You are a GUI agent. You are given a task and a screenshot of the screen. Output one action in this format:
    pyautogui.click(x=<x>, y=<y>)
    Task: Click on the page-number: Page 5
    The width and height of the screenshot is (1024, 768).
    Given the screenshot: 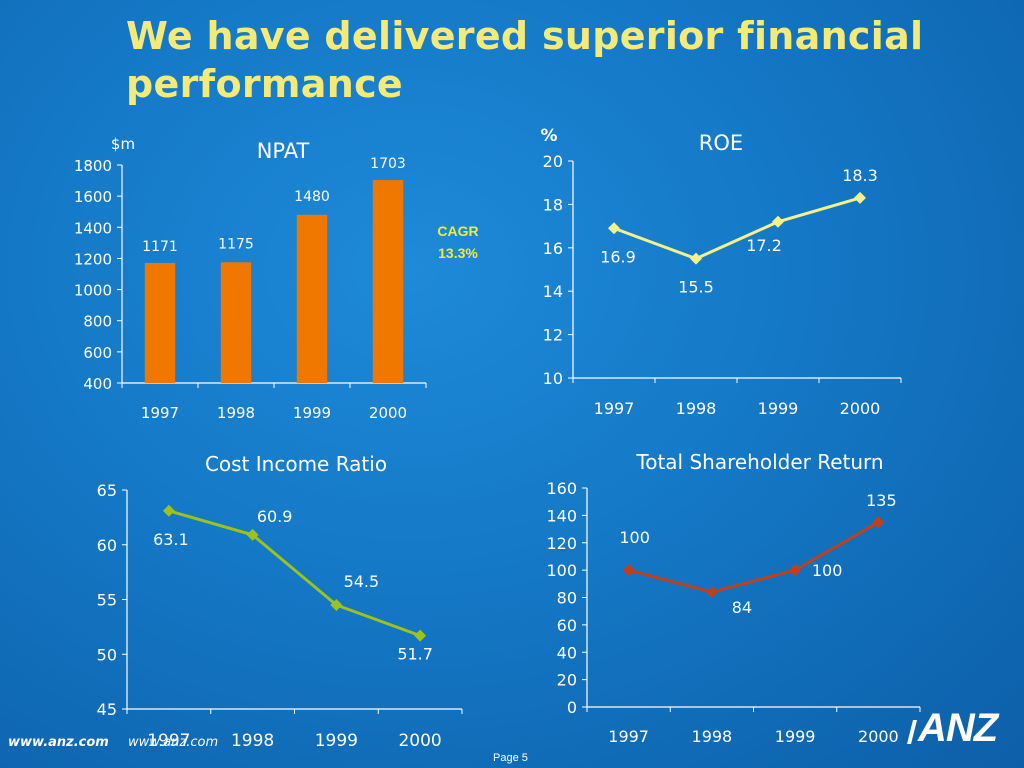 What is the action you would take?
    pyautogui.click(x=510, y=758)
    